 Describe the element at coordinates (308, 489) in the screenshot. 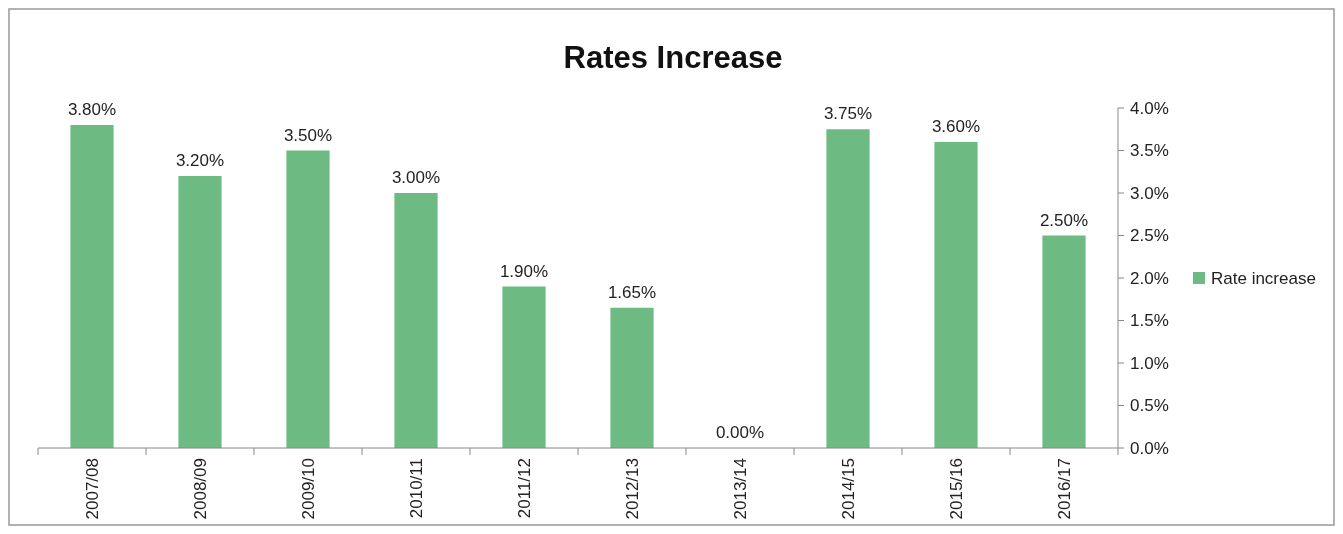

I see `x-tick-label: 2009/10` at that location.